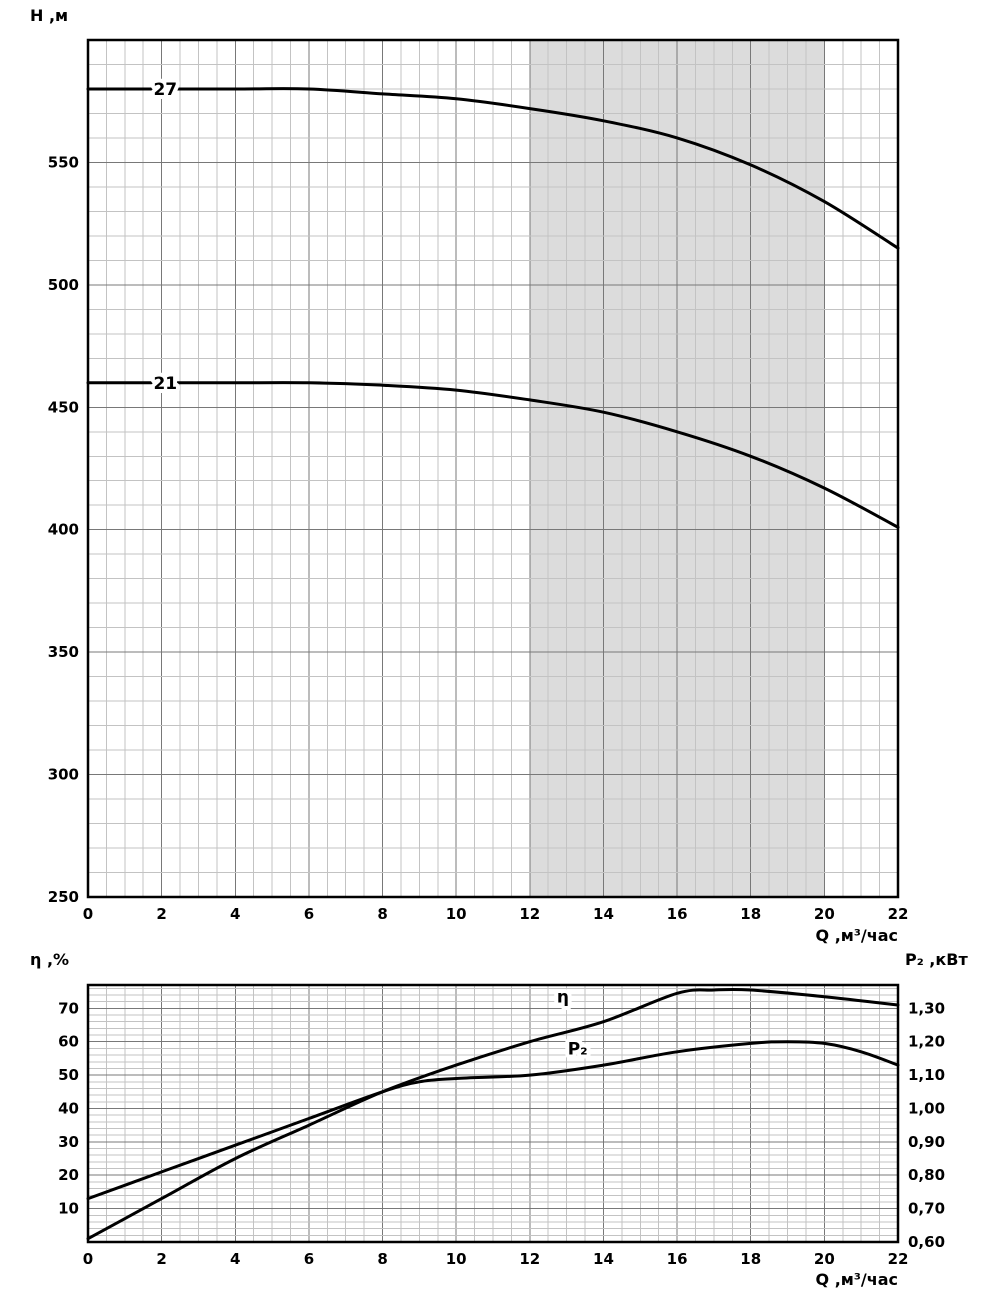 The height and width of the screenshot is (1308, 1000). I want to click on series-27-label: 27, so click(165, 90).